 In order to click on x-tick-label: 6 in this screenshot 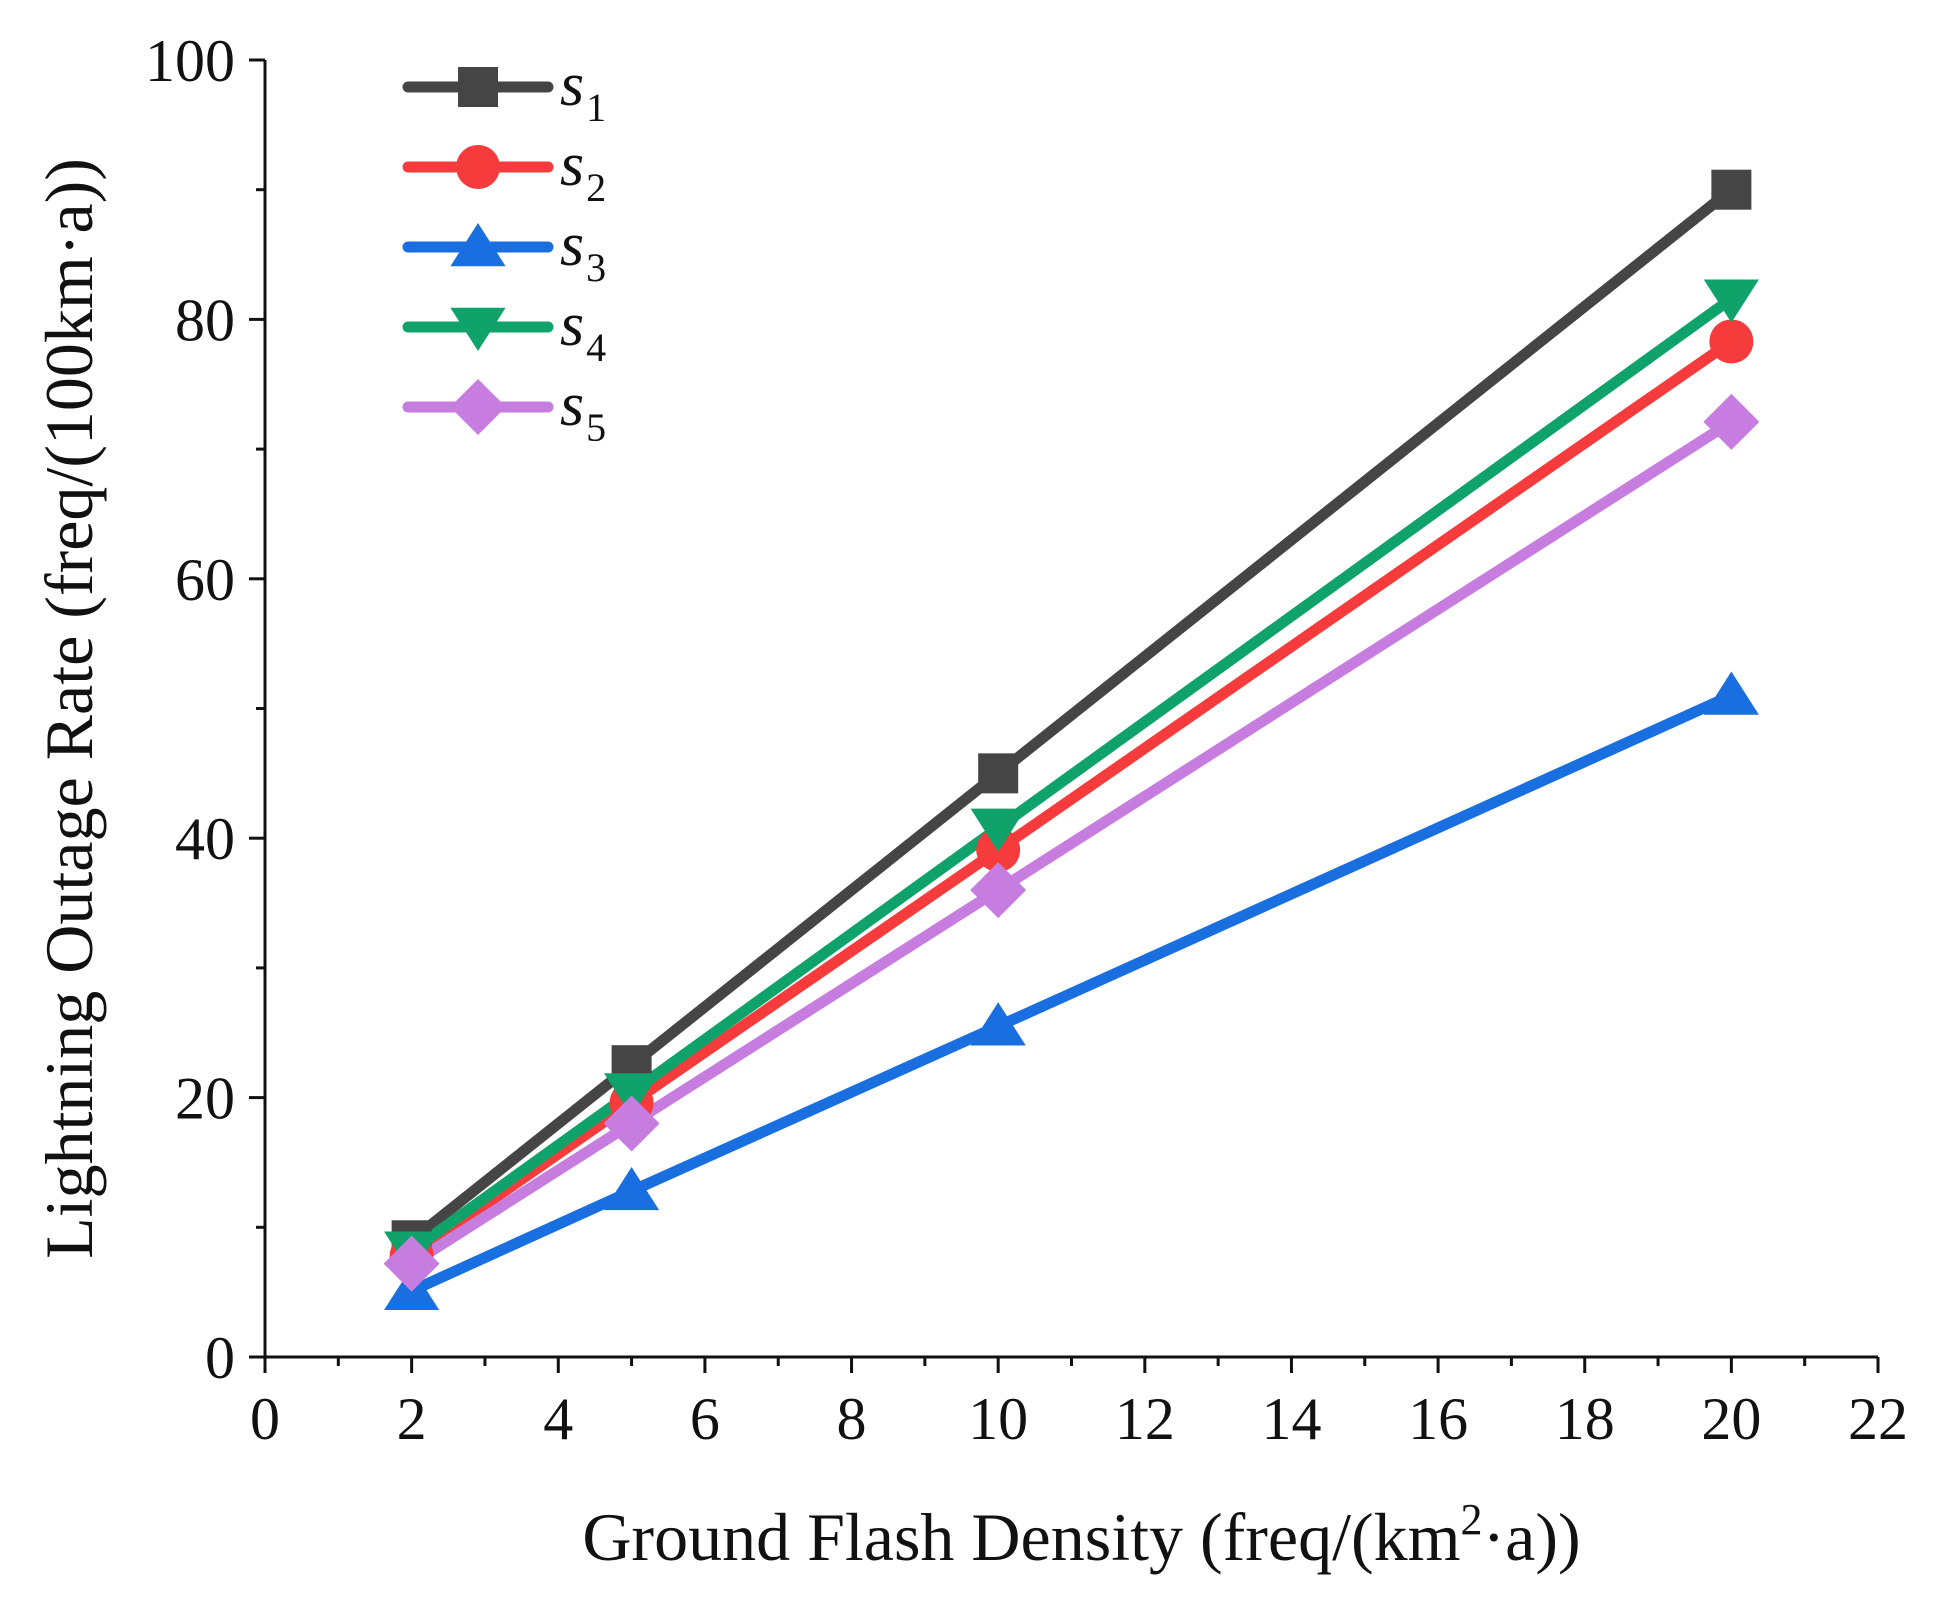, I will do `click(705, 1419)`.